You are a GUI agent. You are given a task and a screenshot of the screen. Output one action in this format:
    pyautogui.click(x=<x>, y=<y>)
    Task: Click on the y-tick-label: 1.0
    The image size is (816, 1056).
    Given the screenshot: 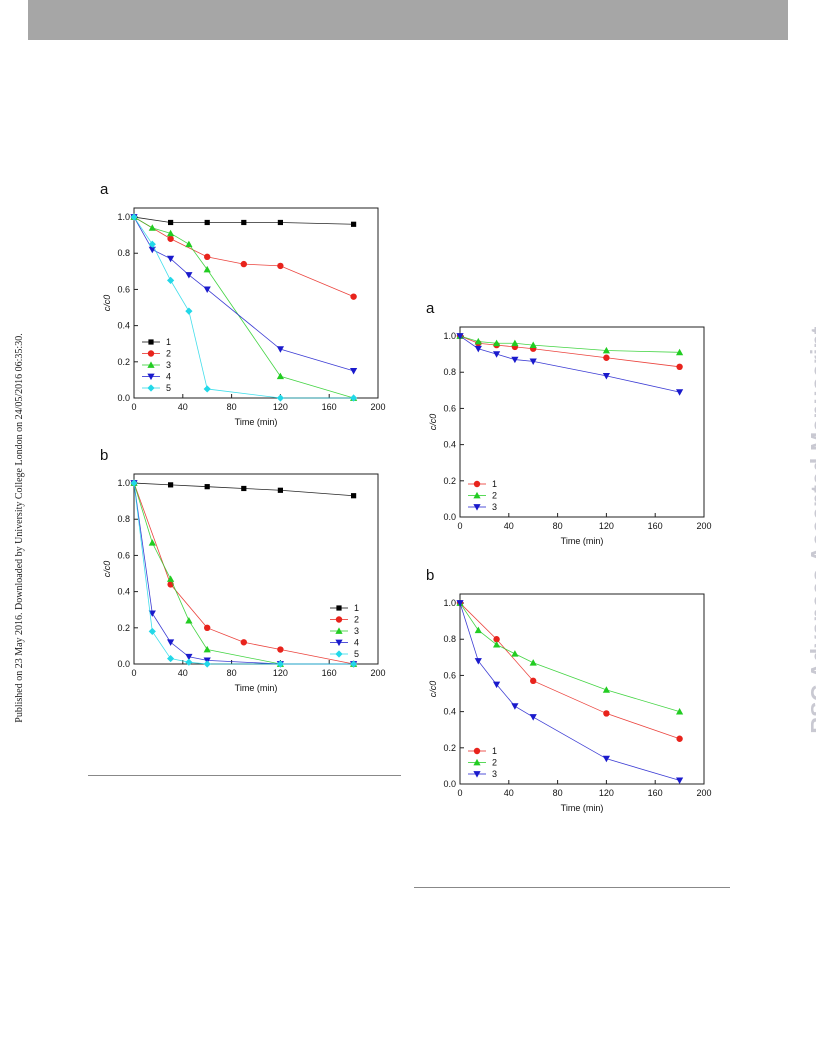 What is the action you would take?
    pyautogui.click(x=449, y=603)
    